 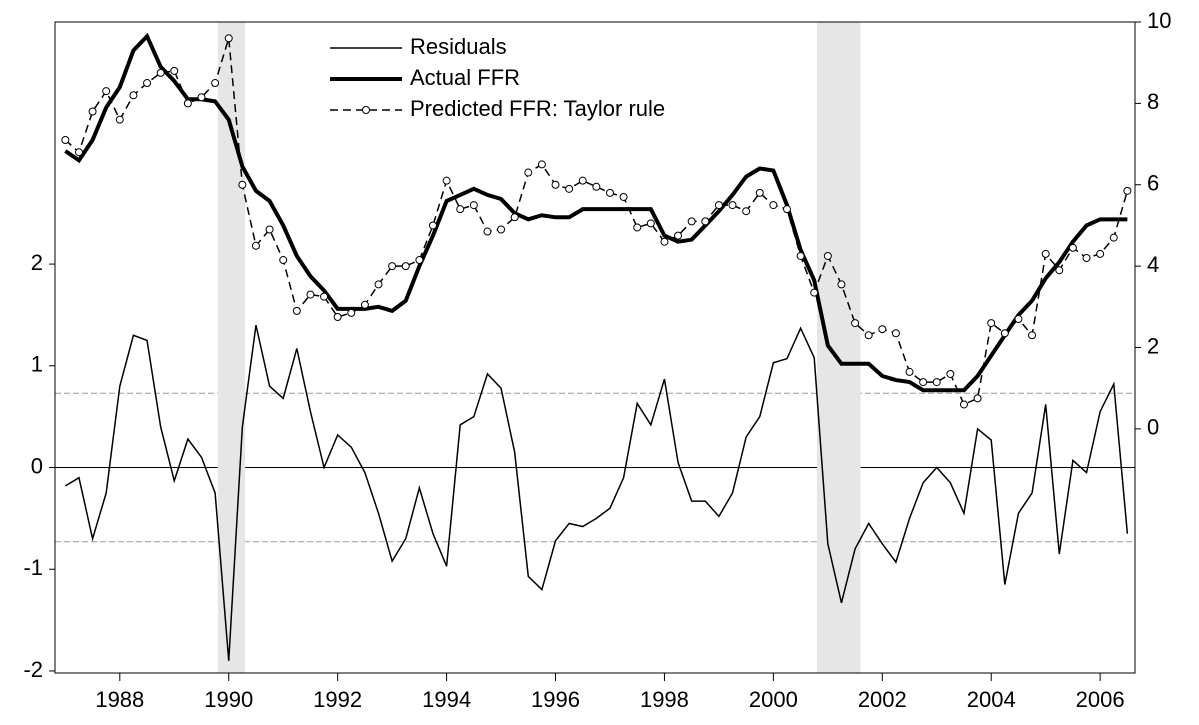 What do you see at coordinates (33, 567) in the screenshot?
I see `y-tick-label: -1` at bounding box center [33, 567].